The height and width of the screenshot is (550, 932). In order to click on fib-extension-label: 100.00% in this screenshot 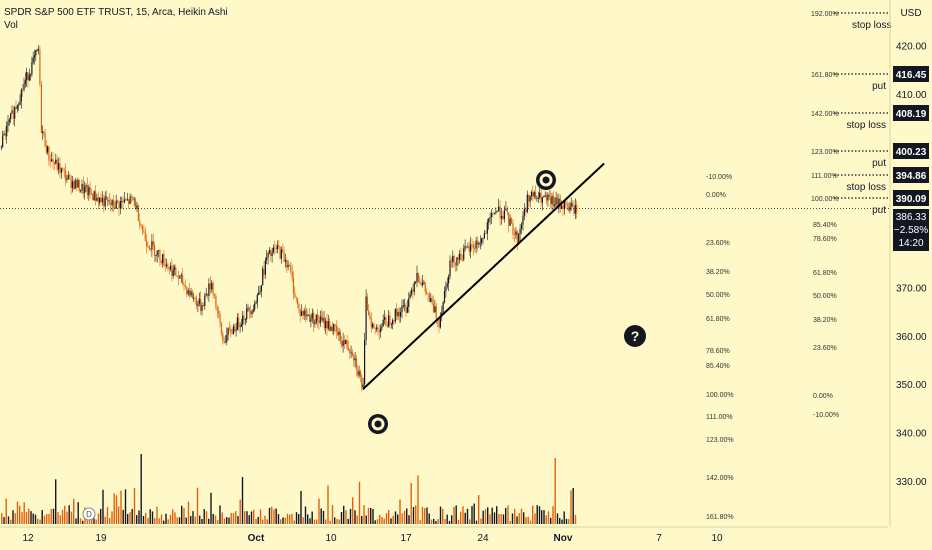, I will do `click(825, 199)`.